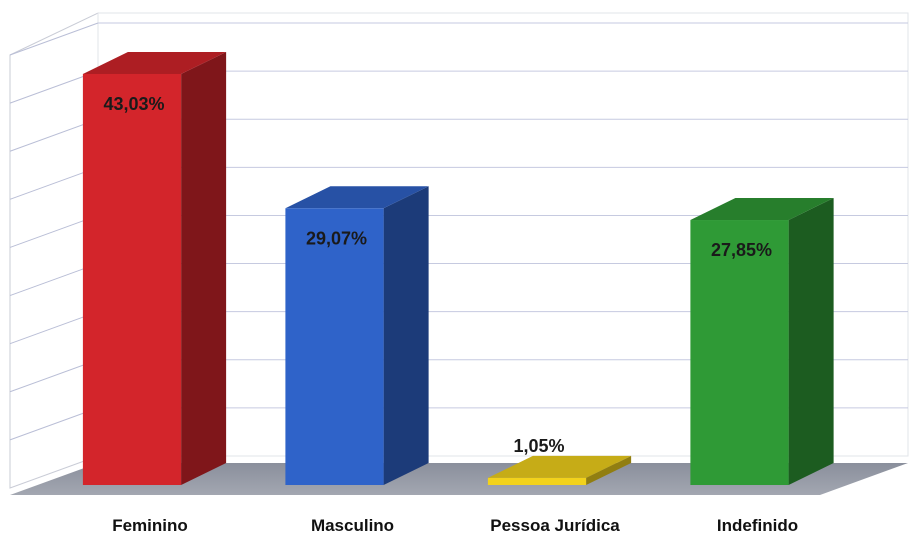 Image resolution: width=909 pixels, height=533 pixels. I want to click on data-label: 27,85%, so click(741, 250).